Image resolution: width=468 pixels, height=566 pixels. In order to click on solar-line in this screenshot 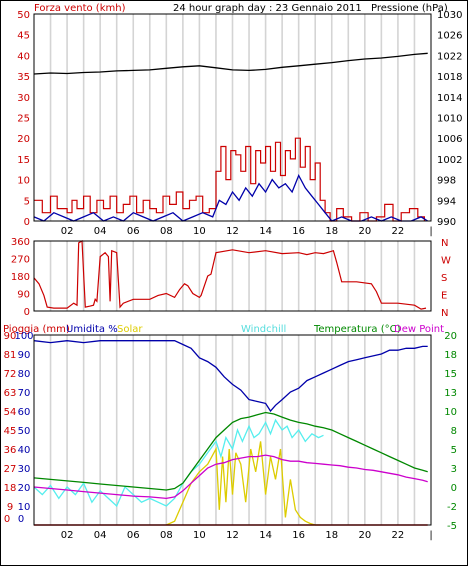, I will do `click(243, 483)`.